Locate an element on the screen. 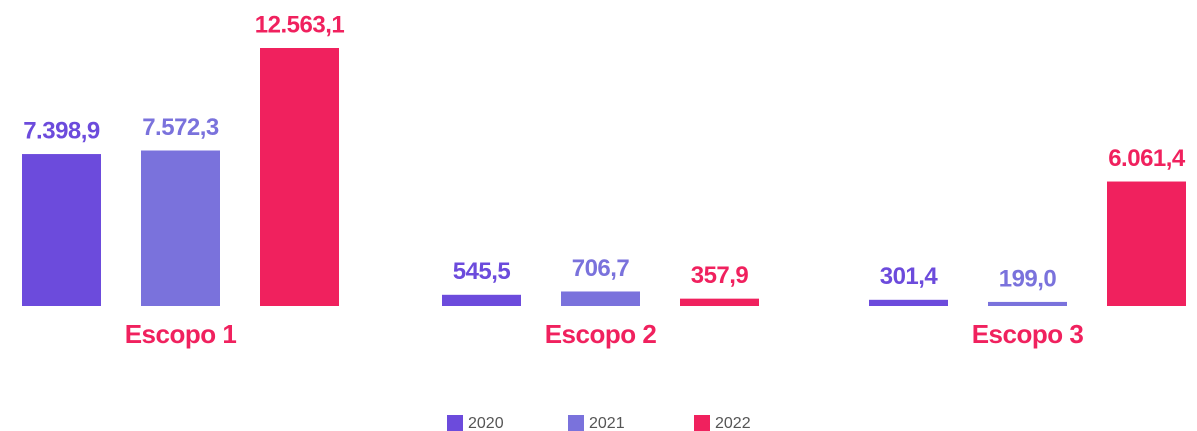 The width and height of the screenshot is (1197, 431). value-label: 545,5 is located at coordinates (482, 271).